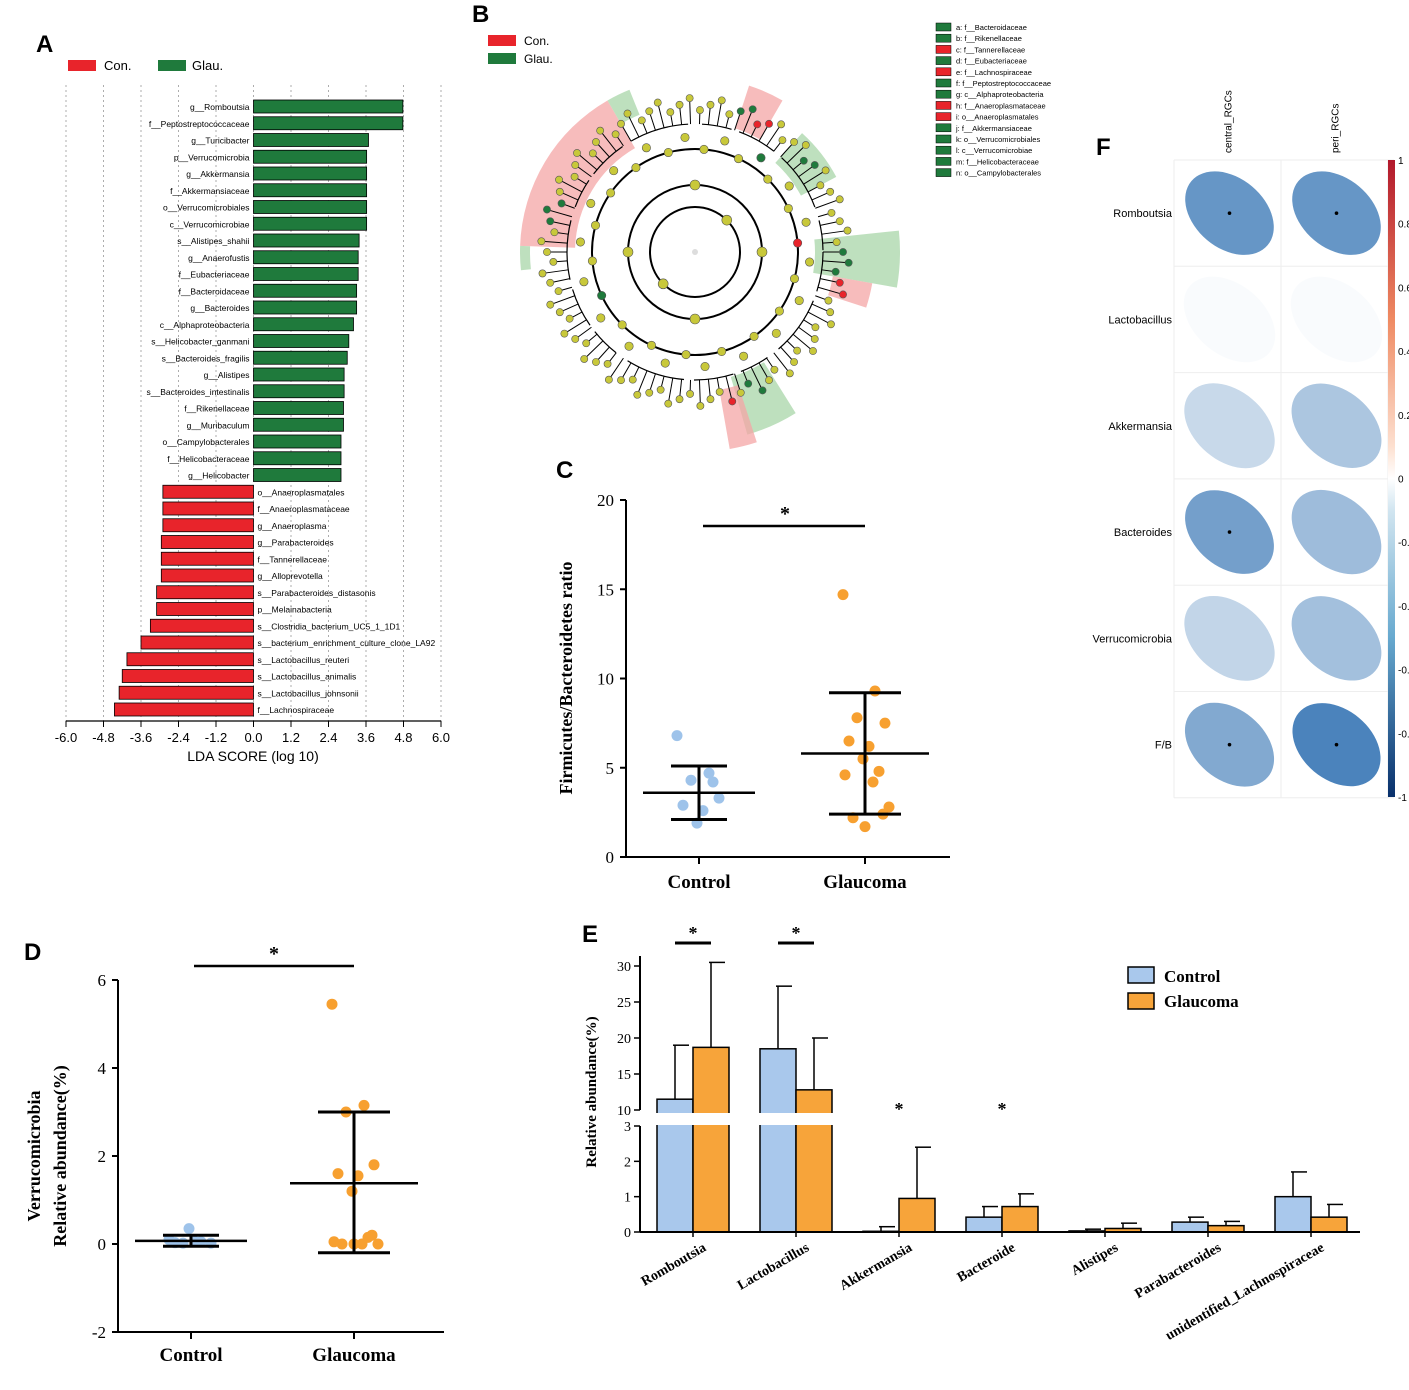 This screenshot has height=1390, width=1409. I want to click on a-bar-f__Lachnospiraceae, so click(184, 709).